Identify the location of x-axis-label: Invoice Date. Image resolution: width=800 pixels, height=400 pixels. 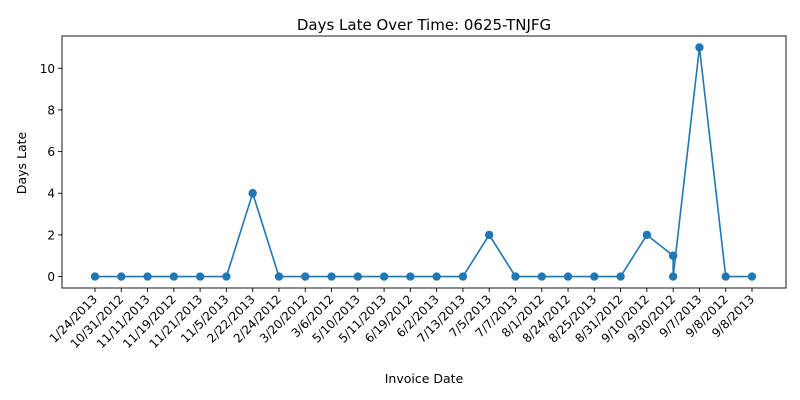
(424, 378).